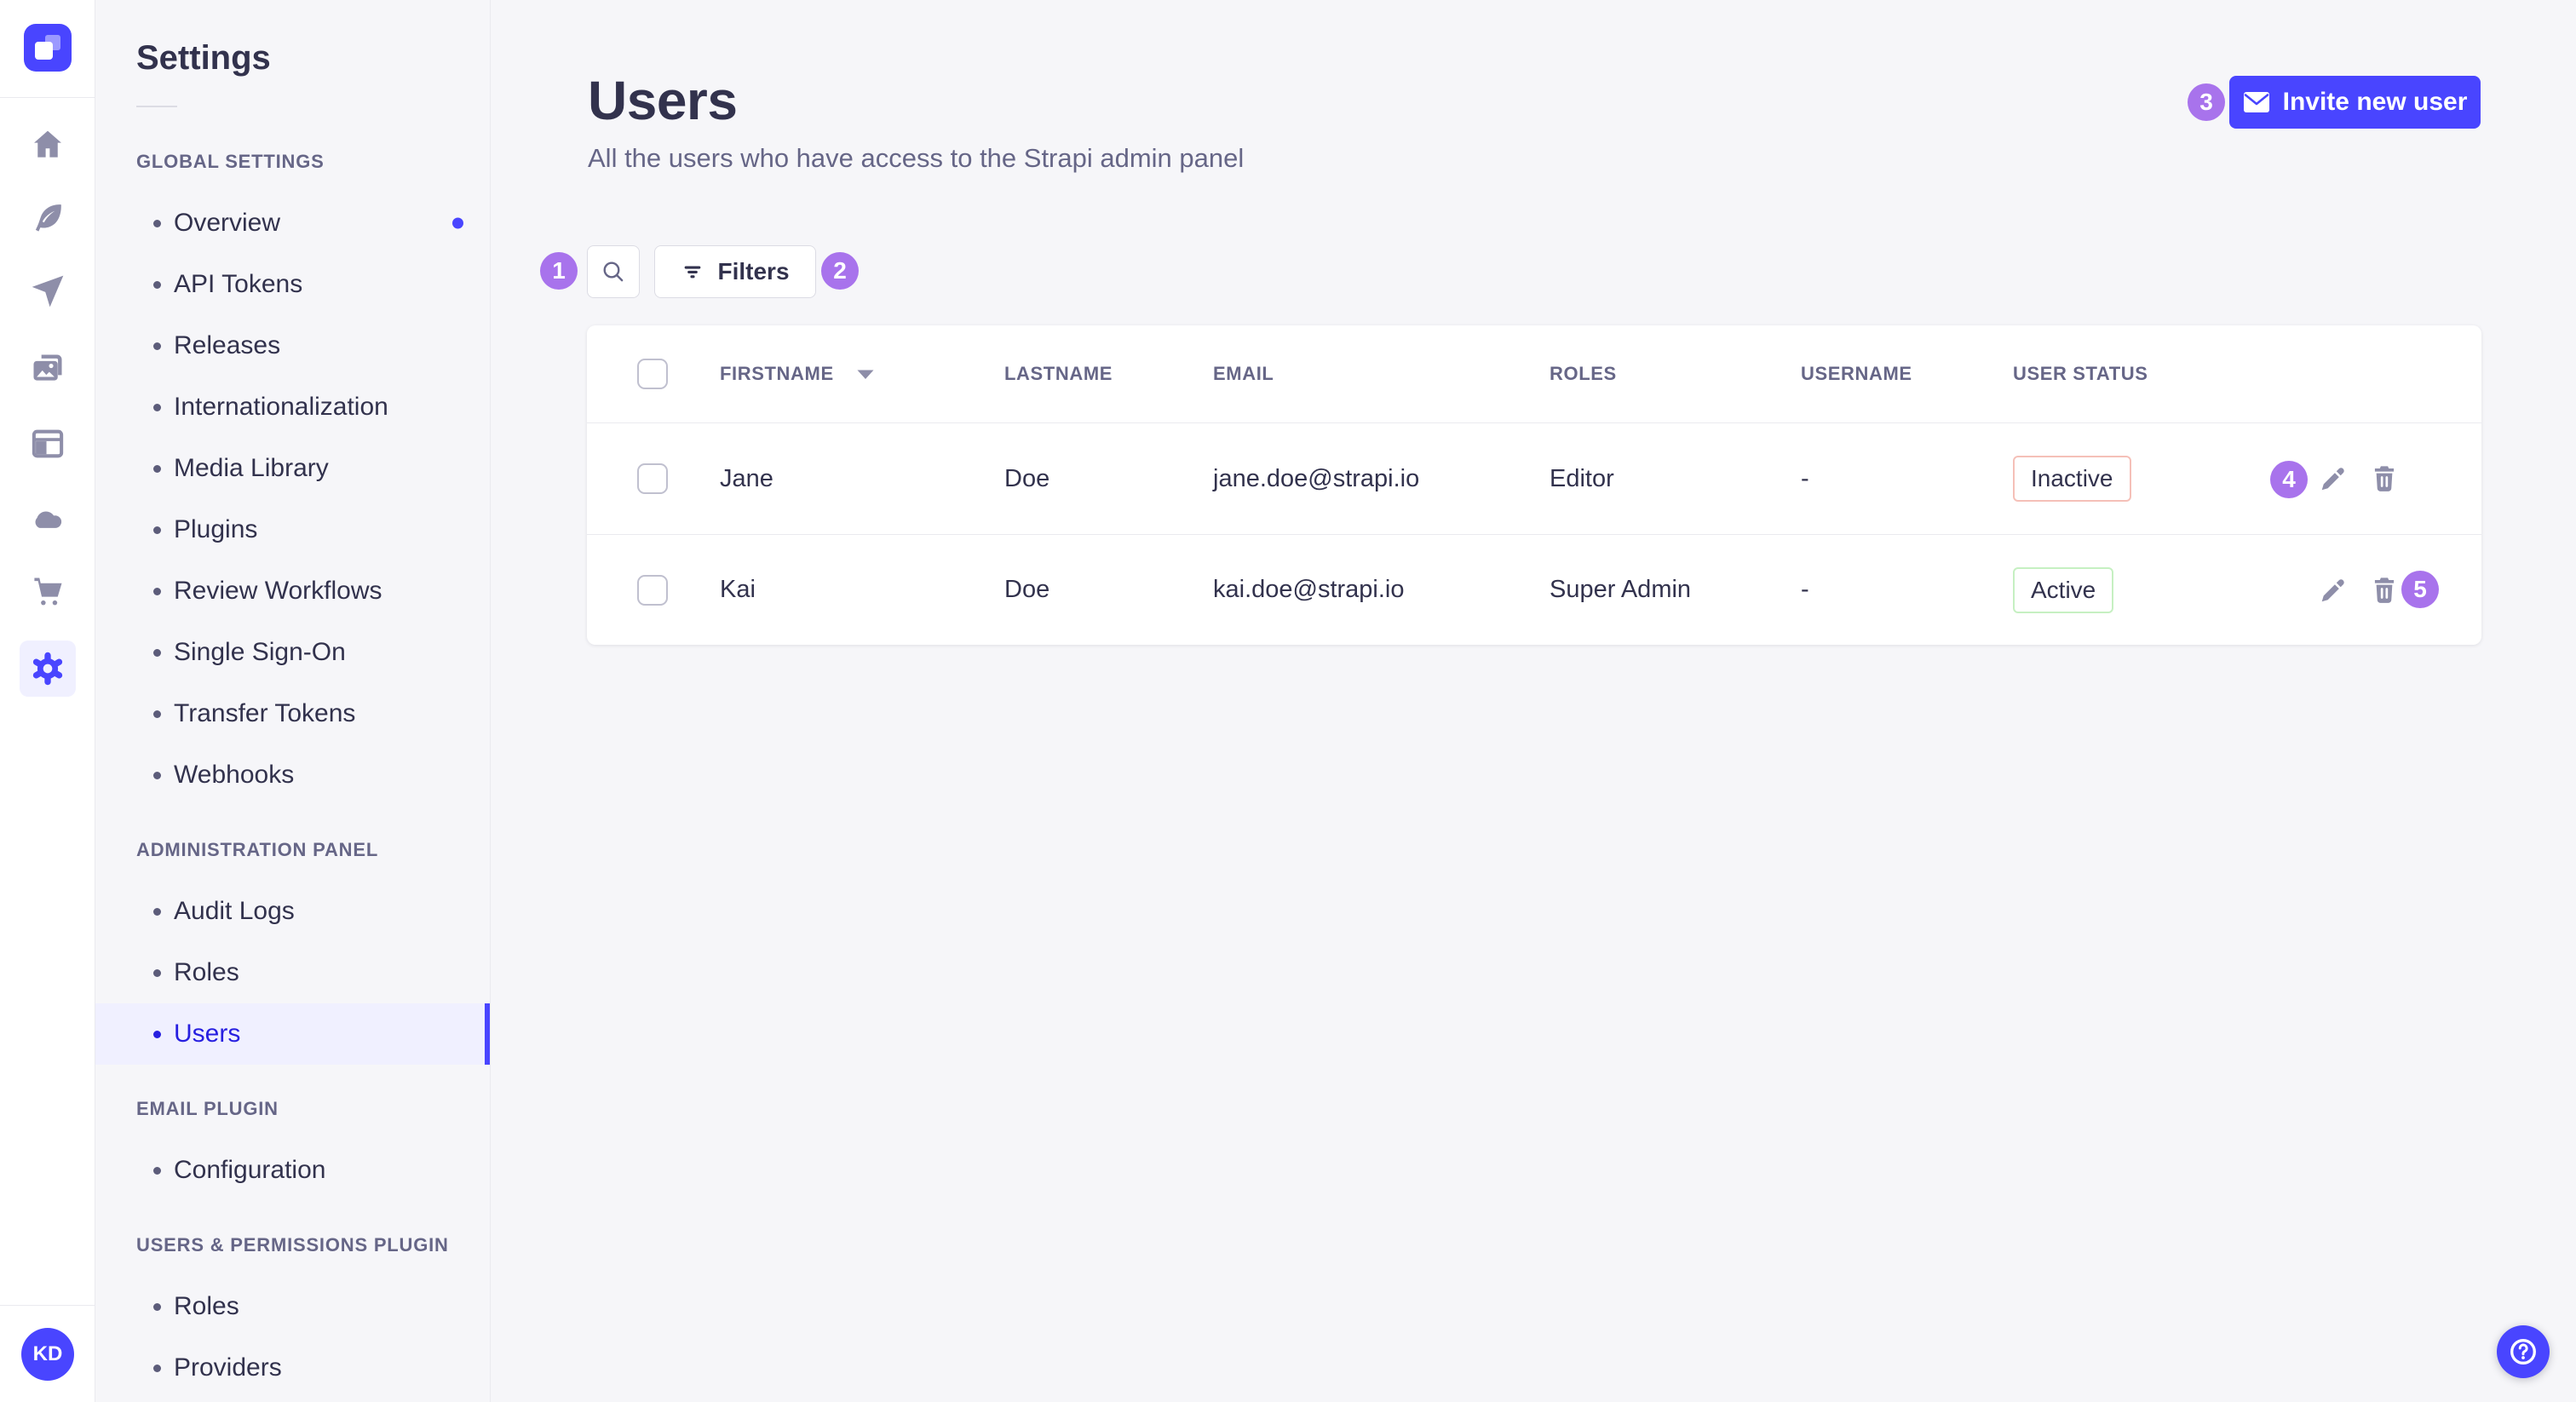 The width and height of the screenshot is (2576, 1402). Describe the element at coordinates (292, 1244) in the screenshot. I see `section-label-users-permissions-plugin: USERS & PERMISSIONS PLUGIN` at that location.